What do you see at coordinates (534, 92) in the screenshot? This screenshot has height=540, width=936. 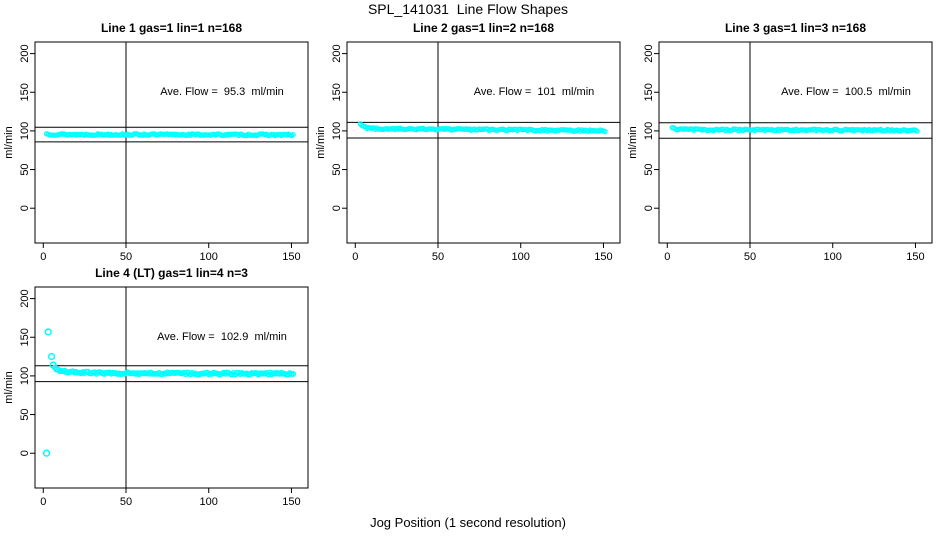 I see `ave-flow-annotation-line-2: Ave. Flow = 101 ml/min` at bounding box center [534, 92].